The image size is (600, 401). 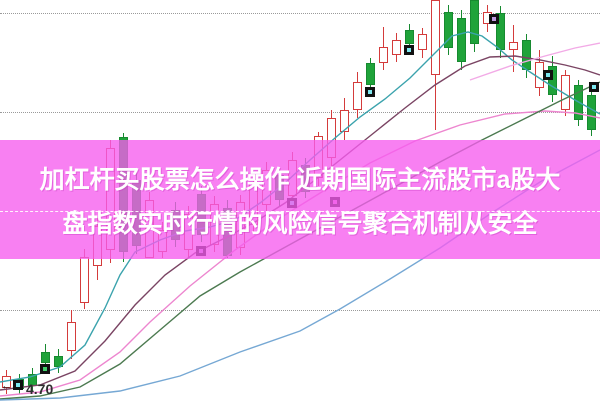 What do you see at coordinates (40, 389) in the screenshot?
I see `price-low-label: 4.70` at bounding box center [40, 389].